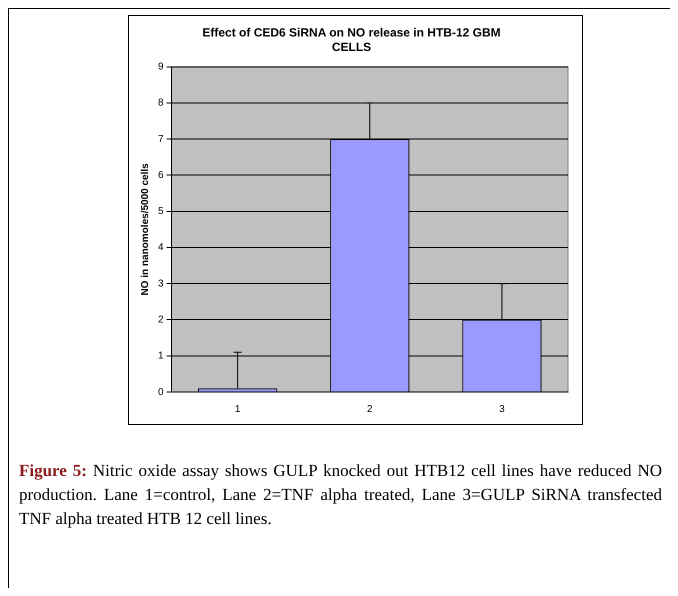 This screenshot has width=678, height=596. What do you see at coordinates (161, 356) in the screenshot?
I see `y-tick-label: 1` at bounding box center [161, 356].